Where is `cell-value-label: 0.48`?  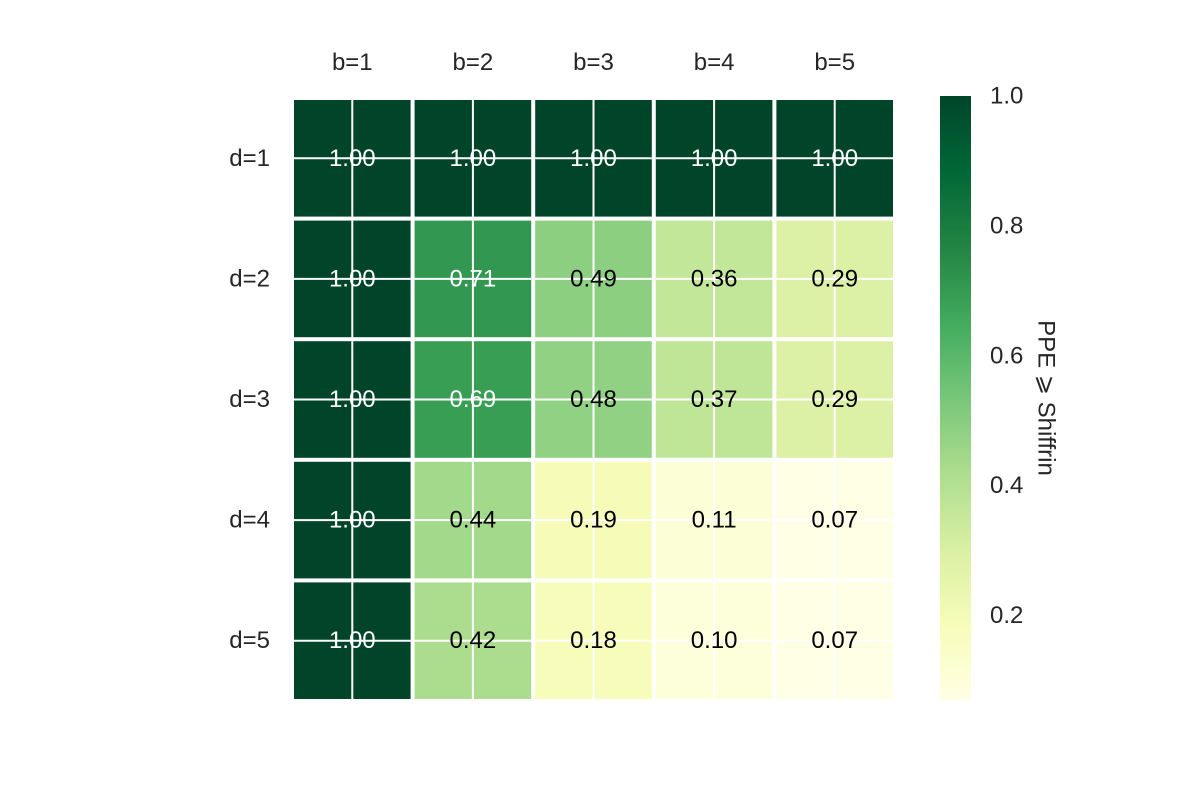 cell-value-label: 0.48 is located at coordinates (593, 399).